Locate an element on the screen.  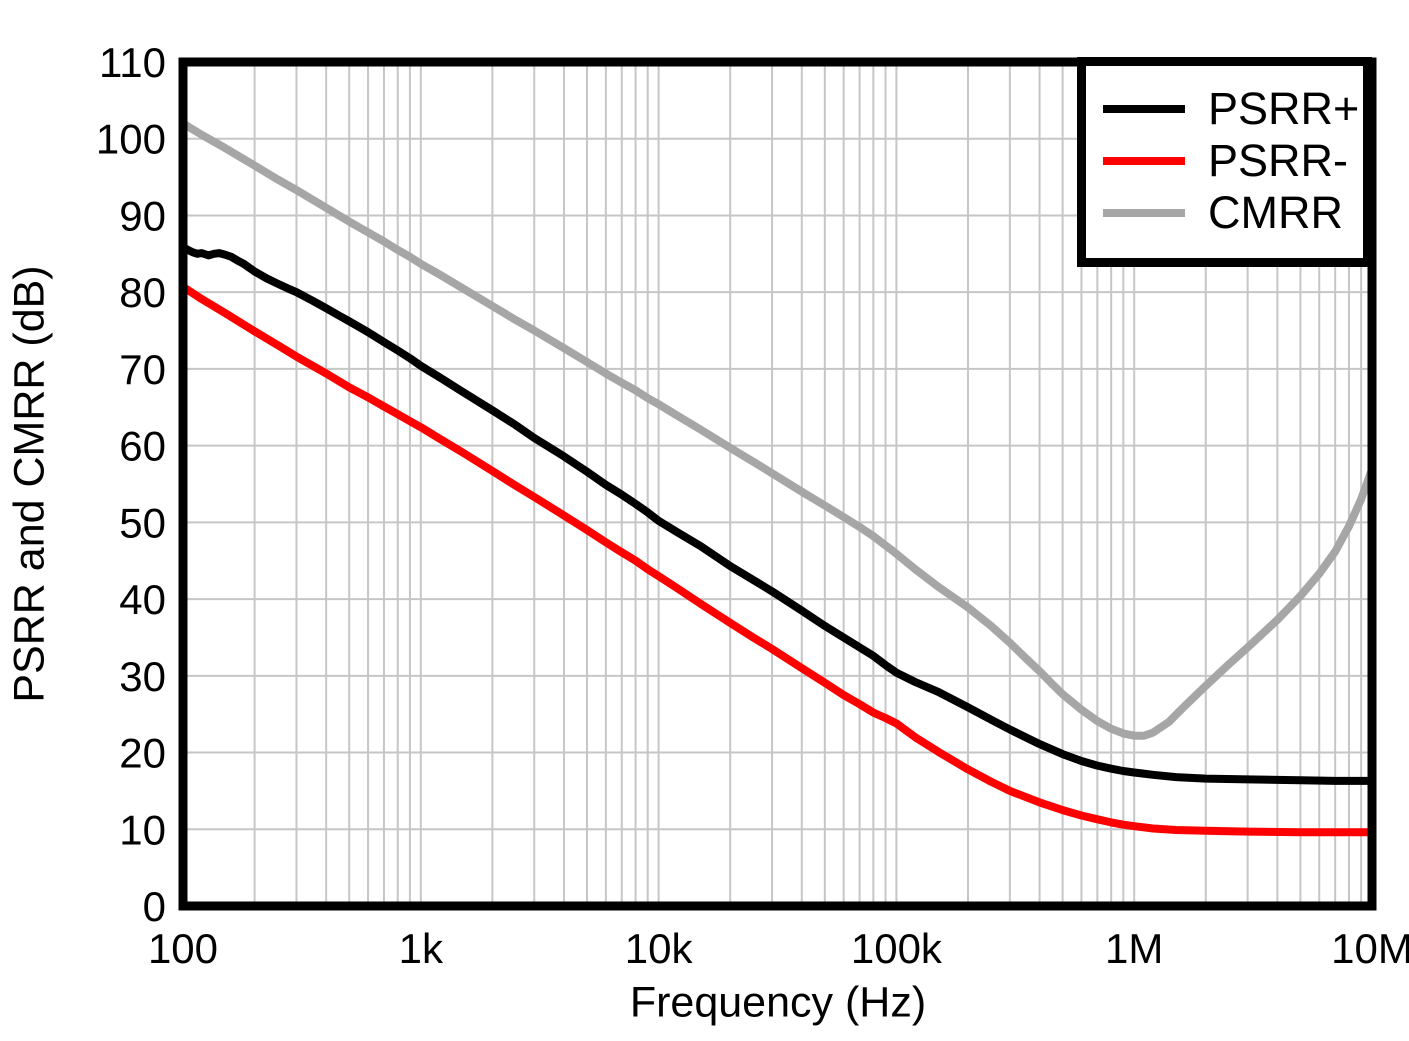
y-tick-label-60: 60 is located at coordinates (142, 446).